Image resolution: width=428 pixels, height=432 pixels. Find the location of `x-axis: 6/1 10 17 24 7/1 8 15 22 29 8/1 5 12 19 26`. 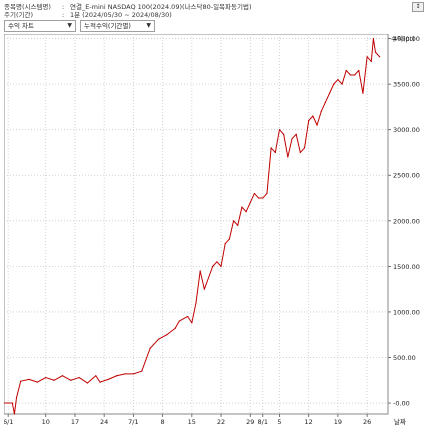

x-axis: 6/1 10 17 24 7/1 8 15 22 29 8/1 5 12 19 26 is located at coordinates (187, 420).